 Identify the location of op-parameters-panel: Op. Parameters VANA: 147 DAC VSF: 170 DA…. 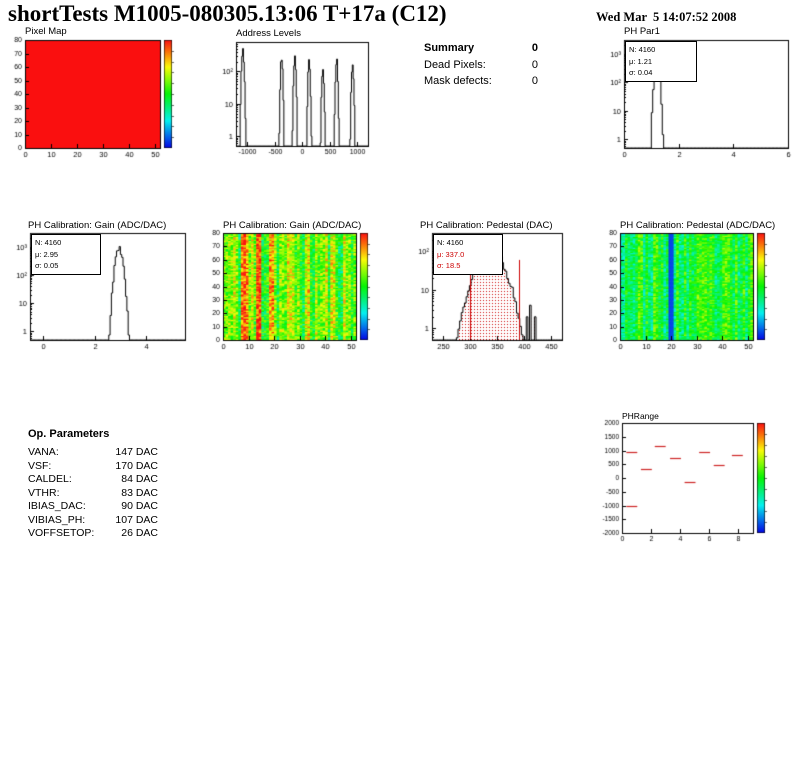
(93, 484).